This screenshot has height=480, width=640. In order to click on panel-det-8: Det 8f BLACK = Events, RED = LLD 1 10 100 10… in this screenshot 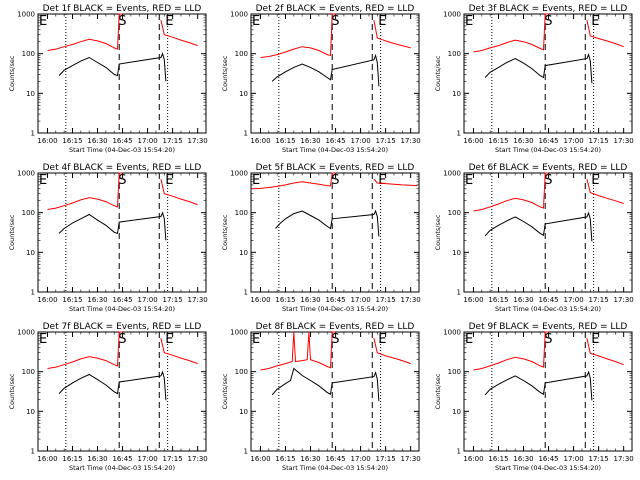, I will do `click(321, 397)`.